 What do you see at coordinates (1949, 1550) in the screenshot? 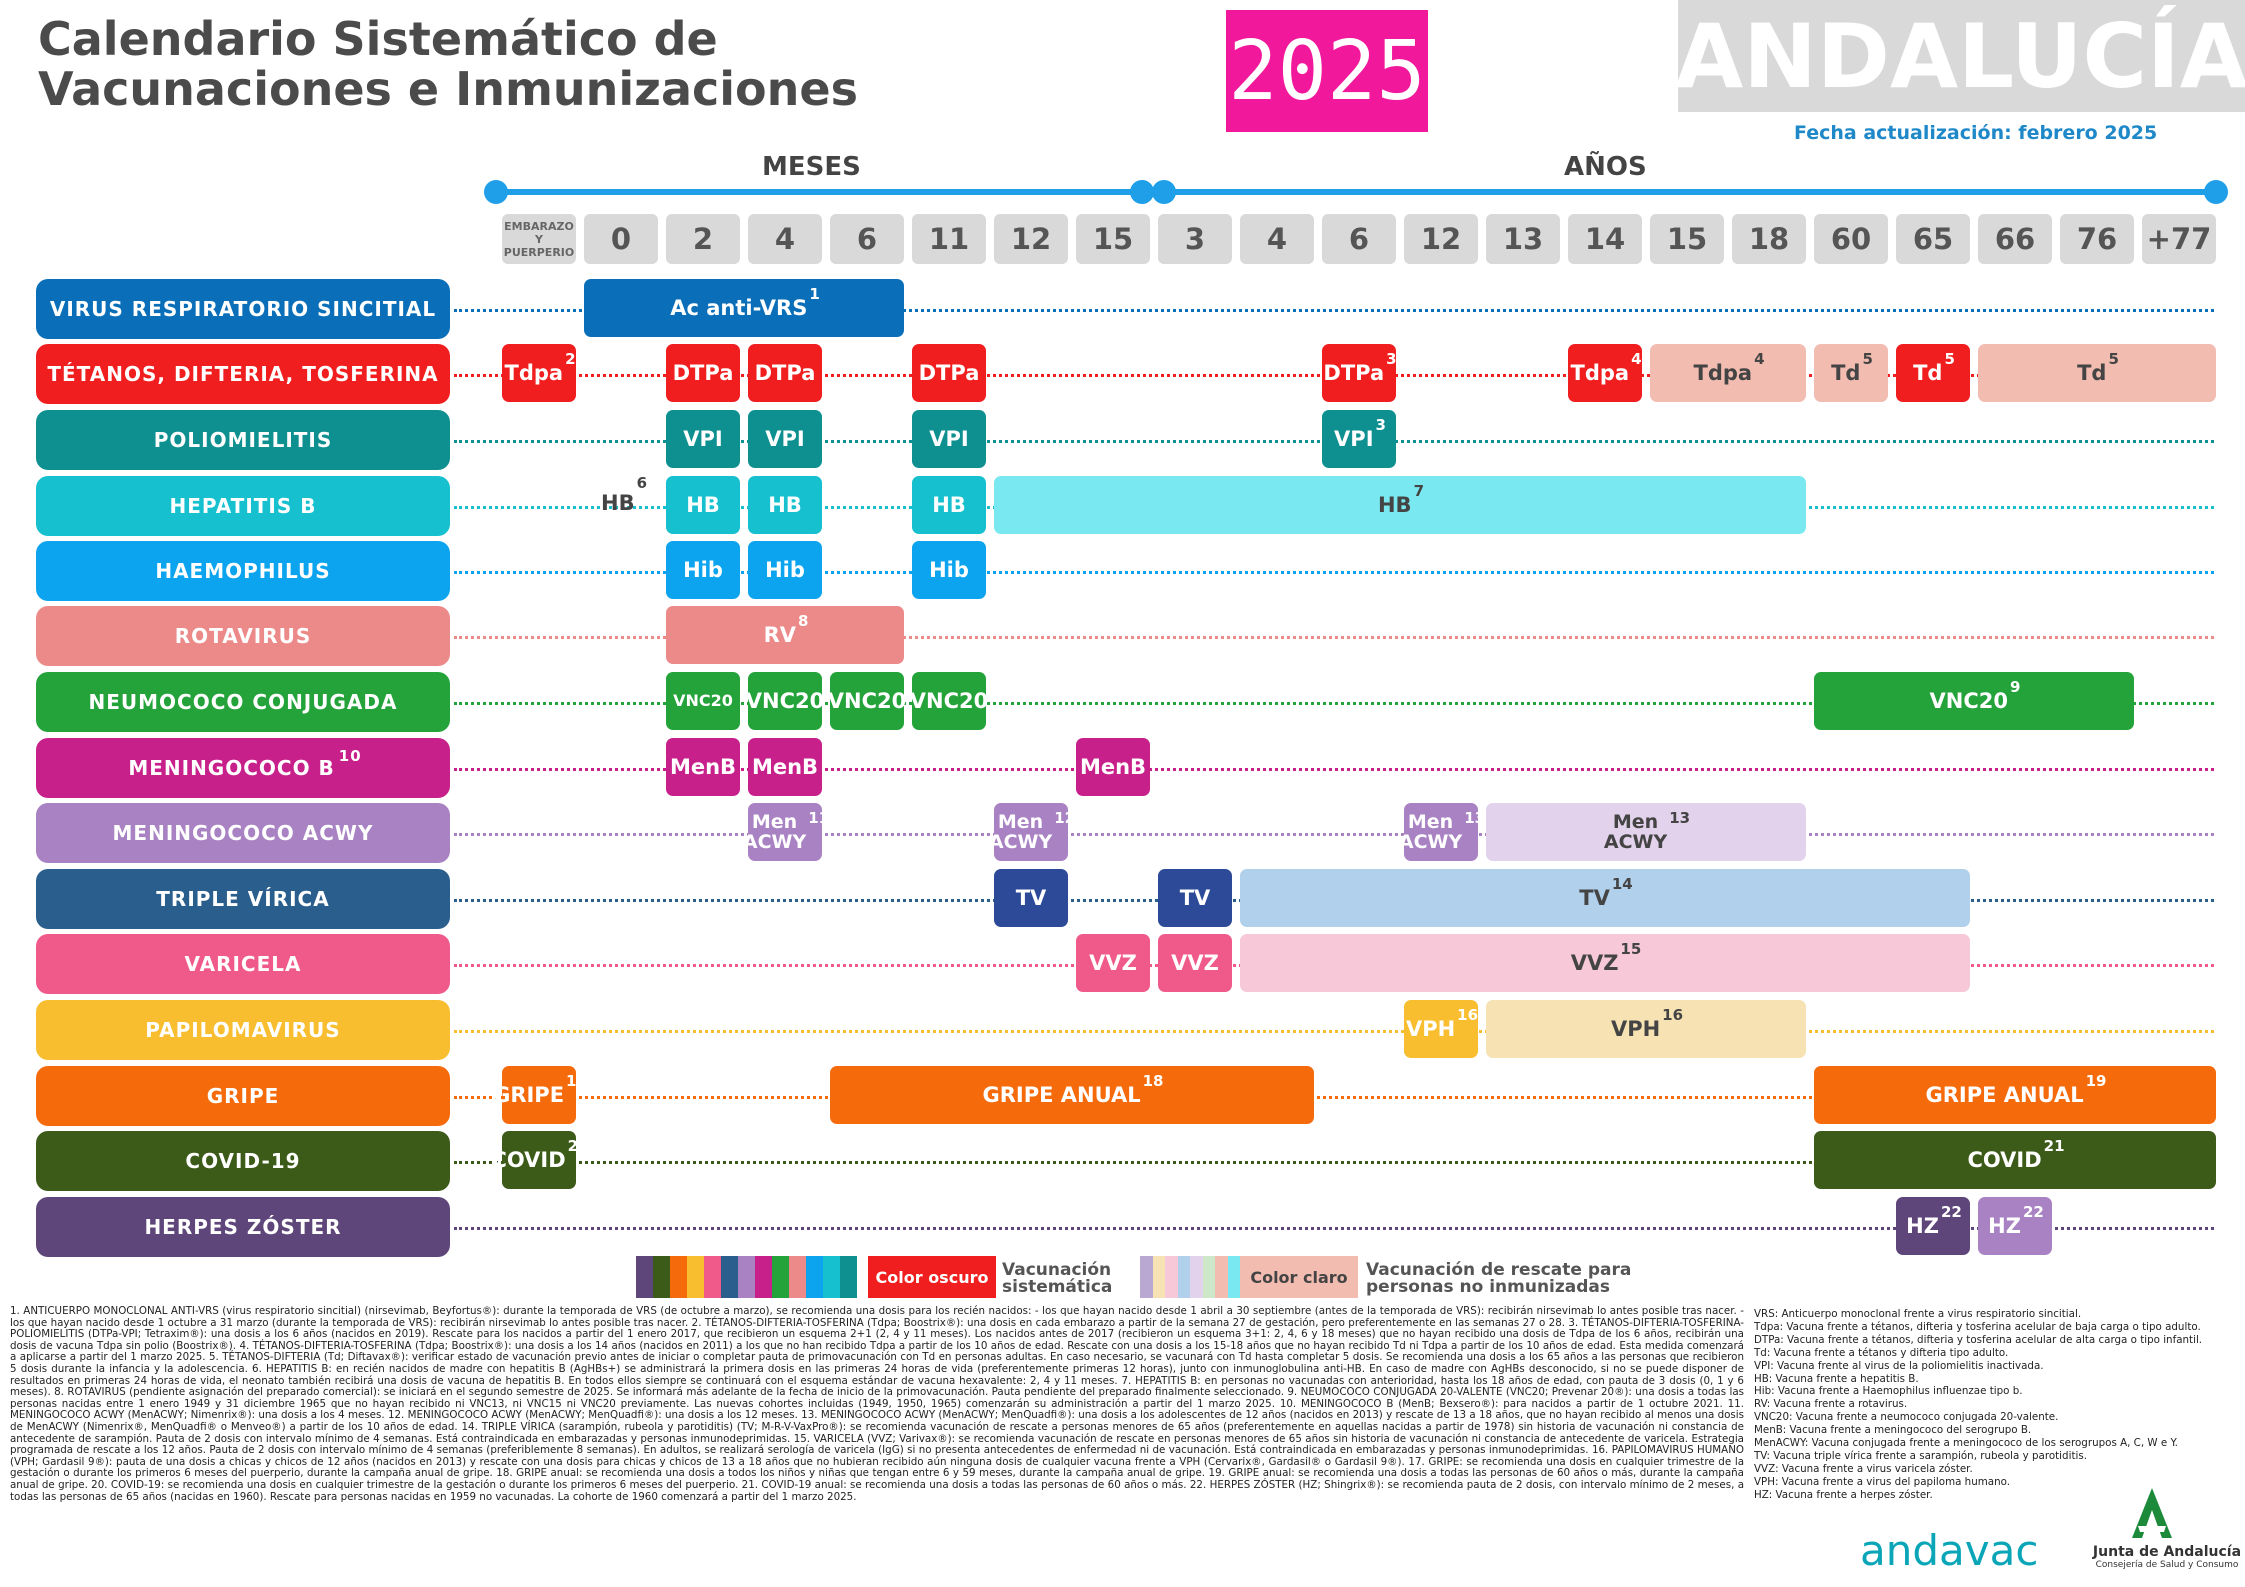
I see `andavac-logo: andavac` at bounding box center [1949, 1550].